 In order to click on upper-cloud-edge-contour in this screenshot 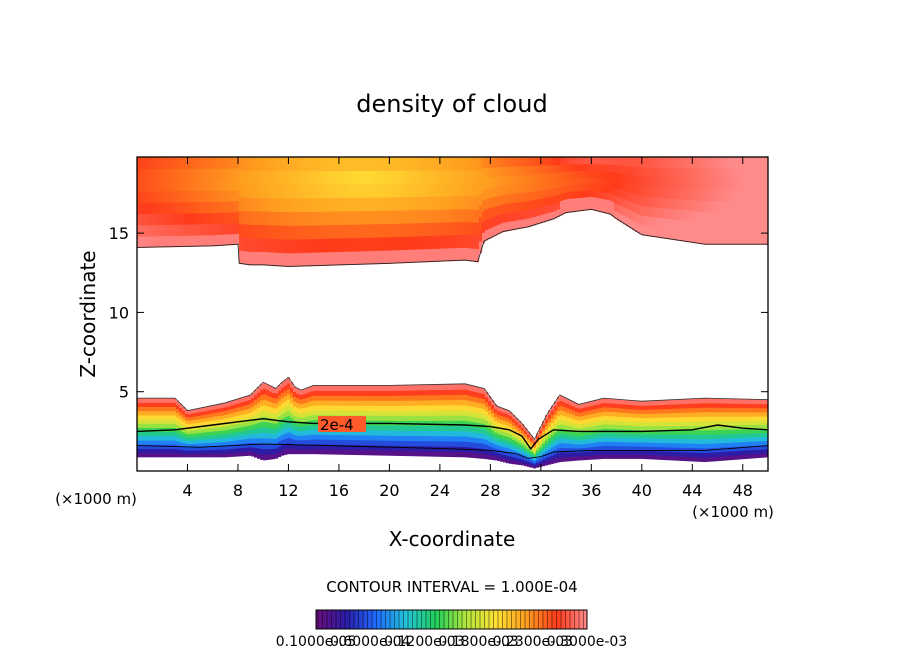, I will do `click(452, 237)`.